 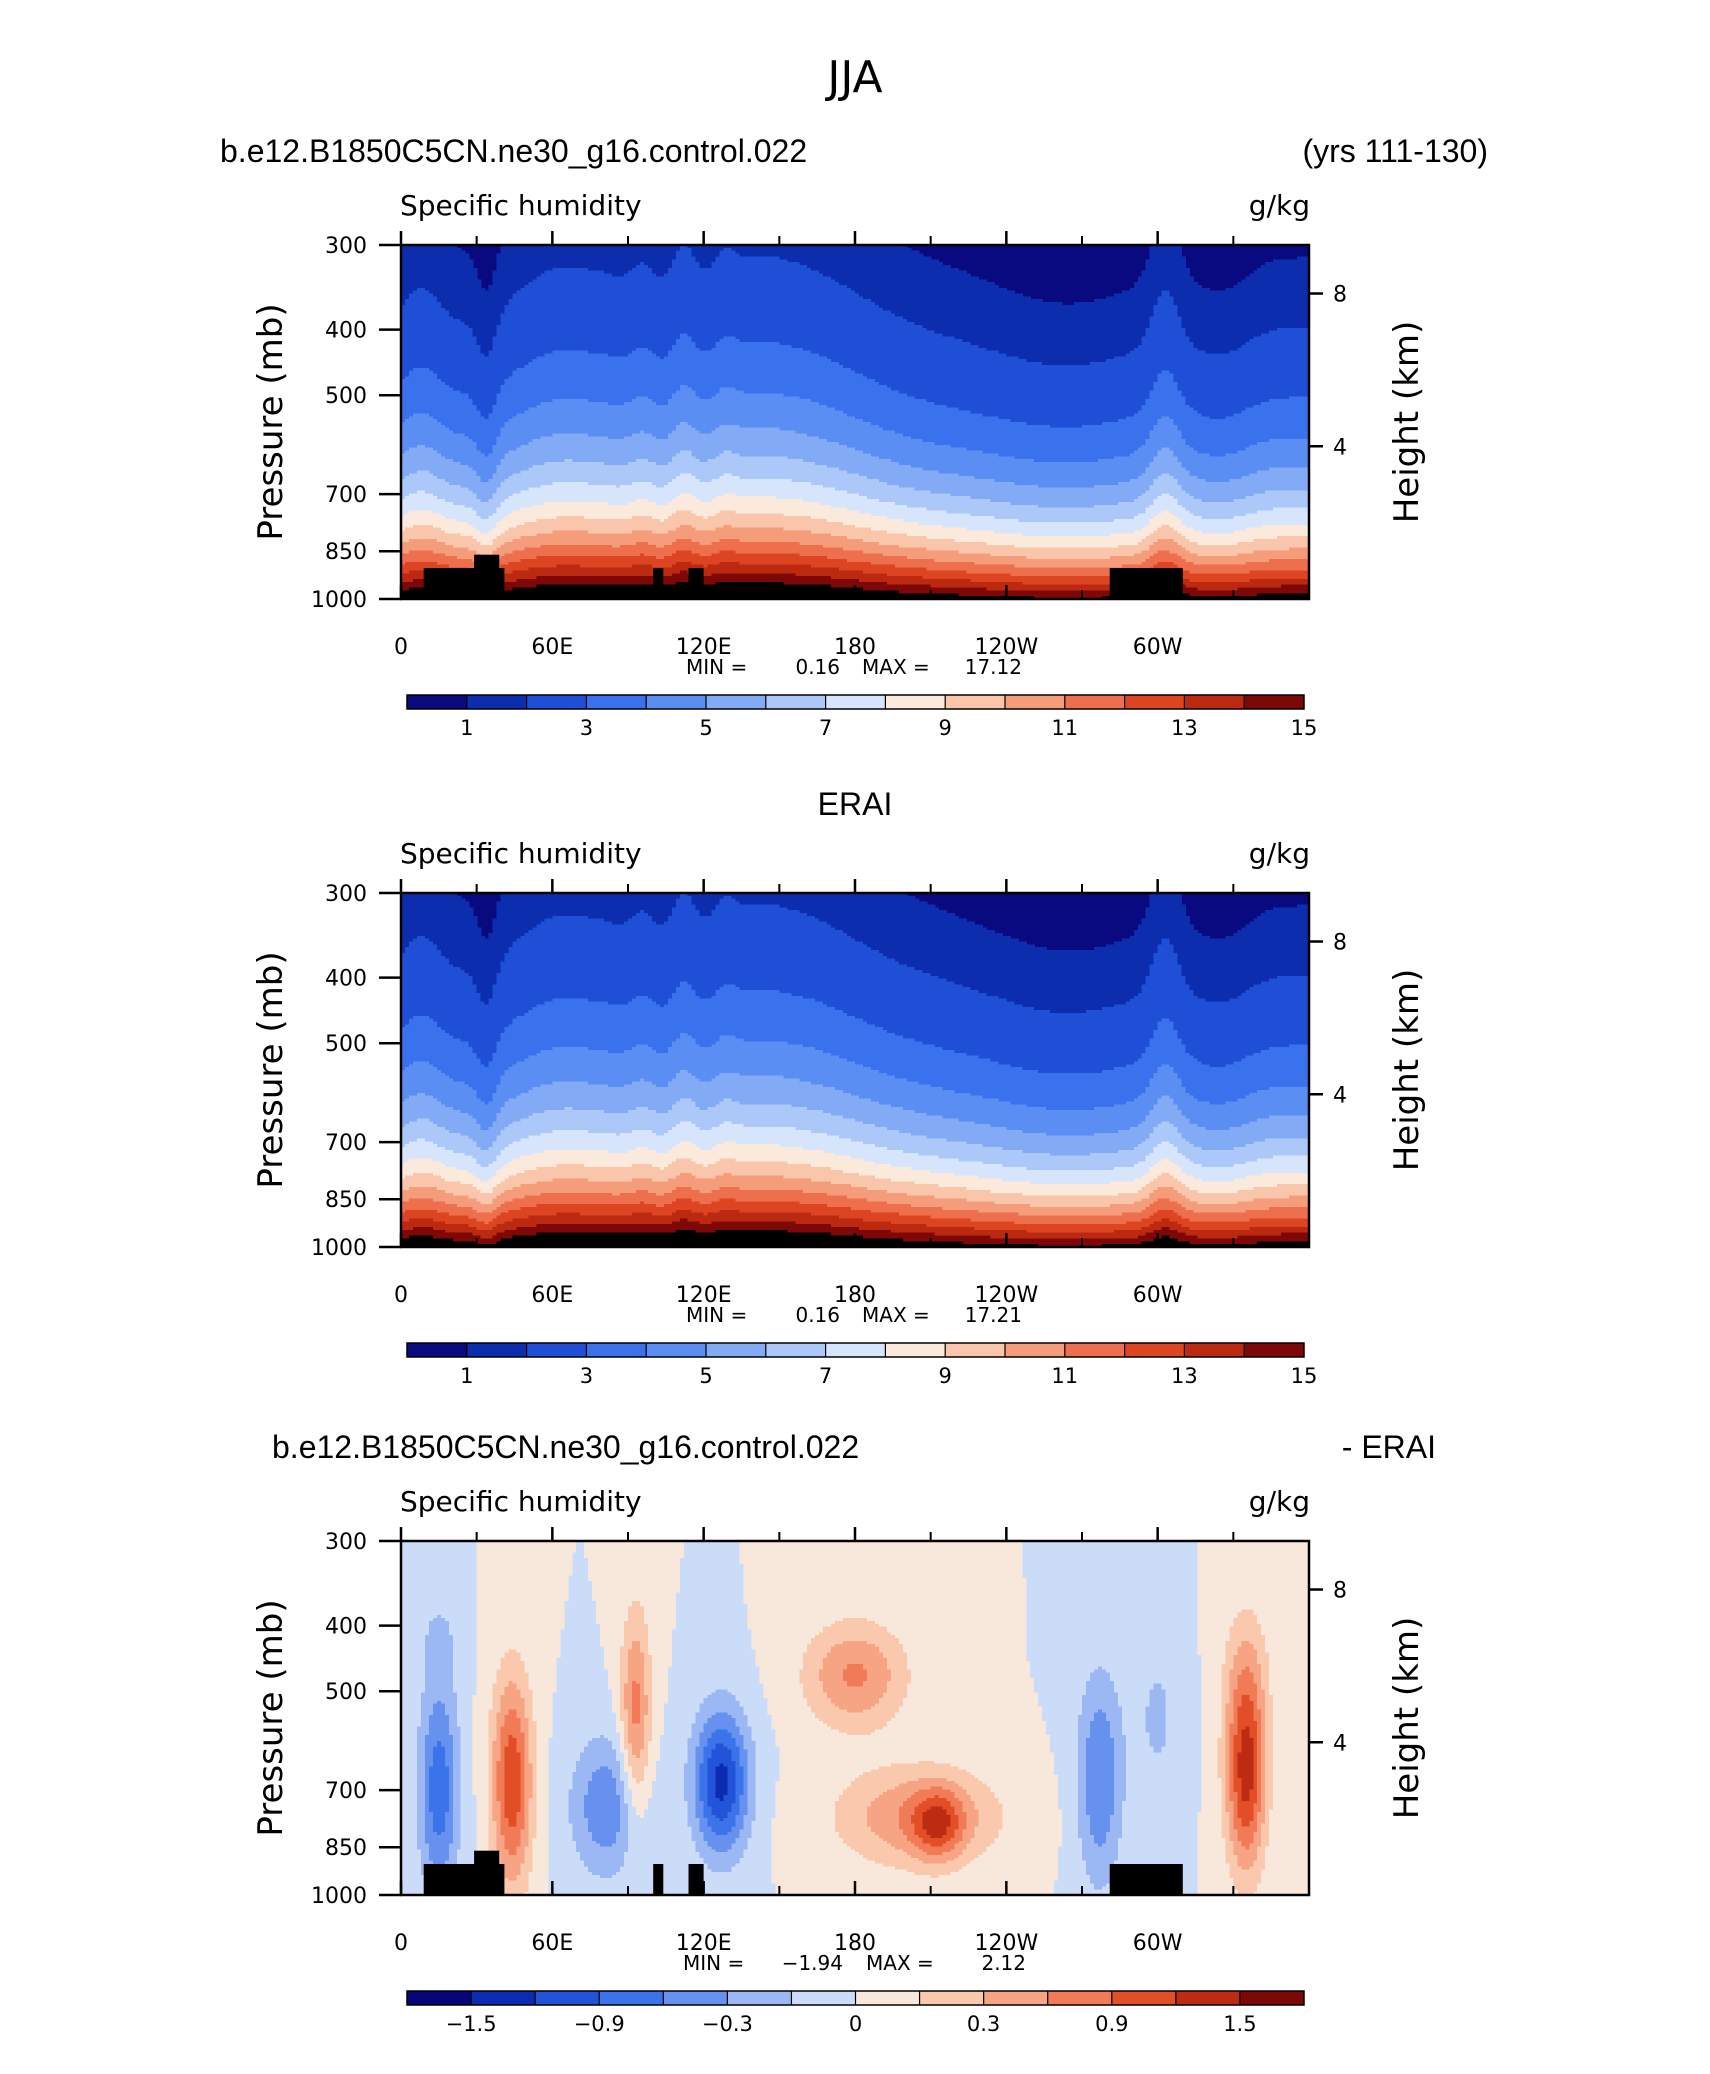 What do you see at coordinates (716, 667) in the screenshot?
I see `panel-model-min-label: MIN =` at bounding box center [716, 667].